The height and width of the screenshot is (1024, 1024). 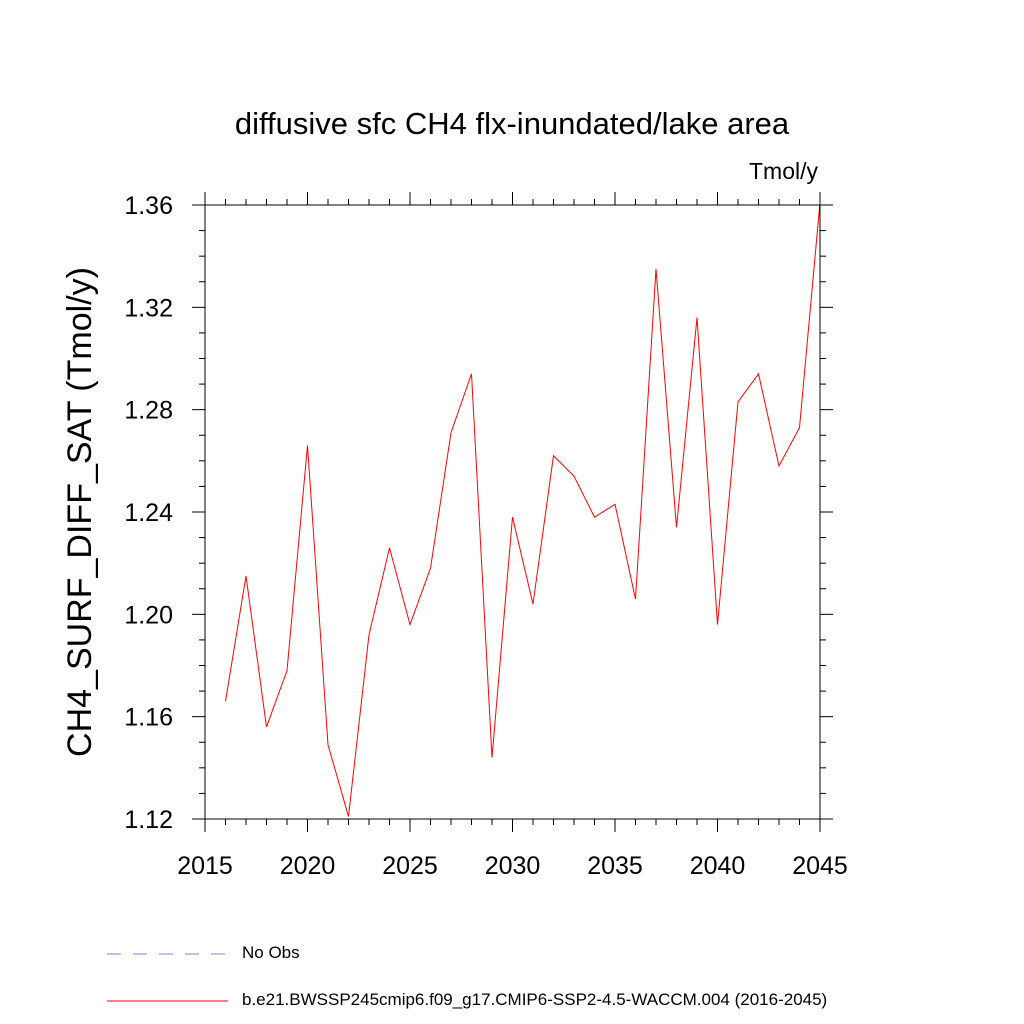 I want to click on x-tick-label: 2045, so click(x=820, y=866).